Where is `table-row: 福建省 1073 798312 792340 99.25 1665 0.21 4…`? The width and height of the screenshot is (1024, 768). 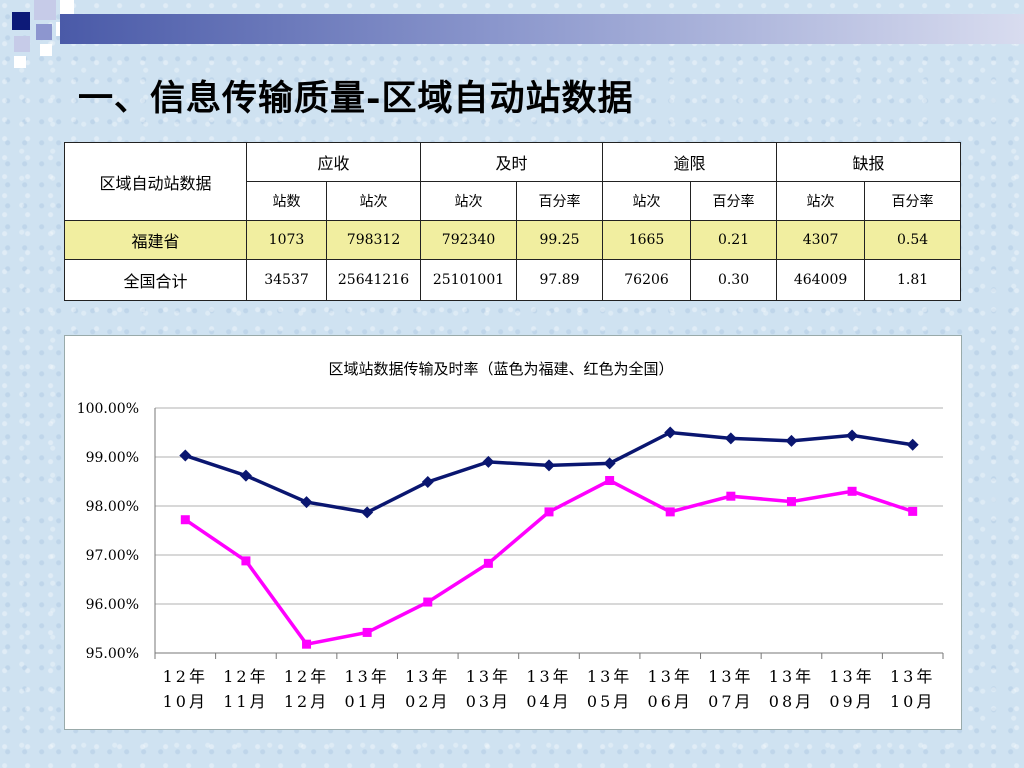 table-row: 福建省 1073 798312 792340 99.25 1665 0.21 4… is located at coordinates (513, 240).